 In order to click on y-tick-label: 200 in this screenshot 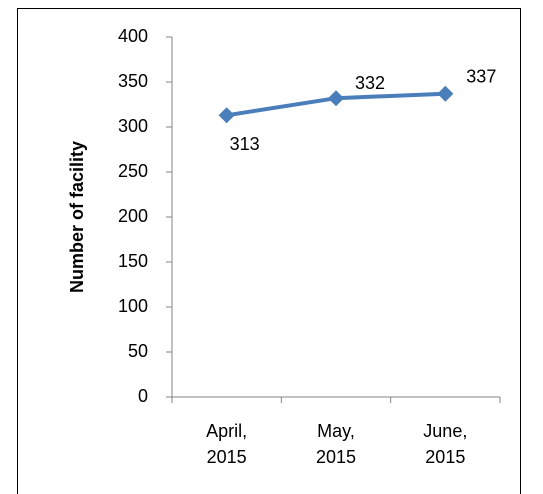, I will do `click(133, 216)`.